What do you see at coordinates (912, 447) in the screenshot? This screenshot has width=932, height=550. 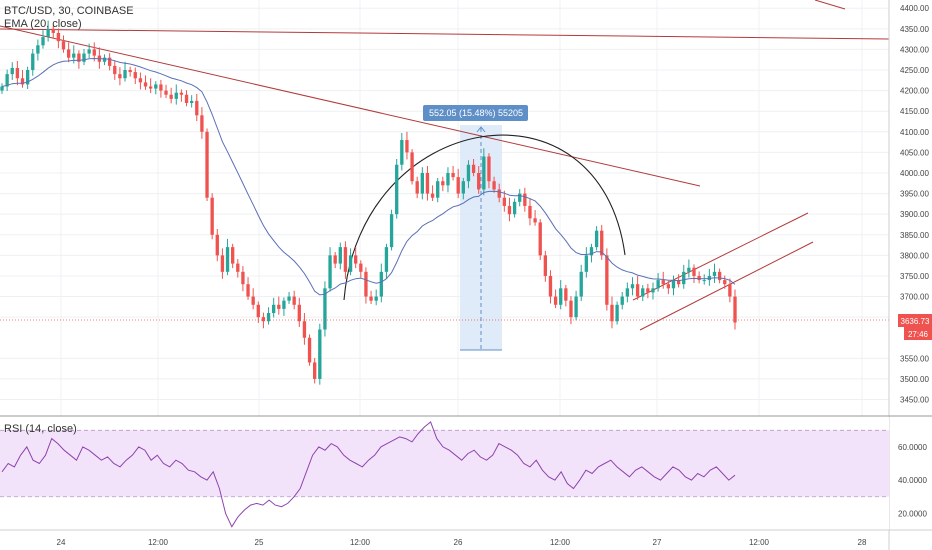 I see `rsi-tick-label: 60.0000` at bounding box center [912, 447].